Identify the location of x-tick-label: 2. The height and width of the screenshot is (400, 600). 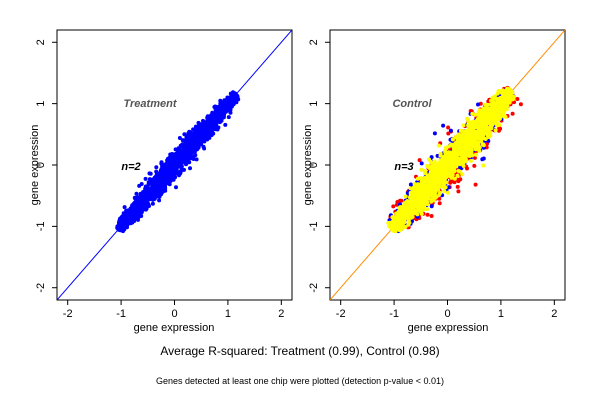
(281, 314).